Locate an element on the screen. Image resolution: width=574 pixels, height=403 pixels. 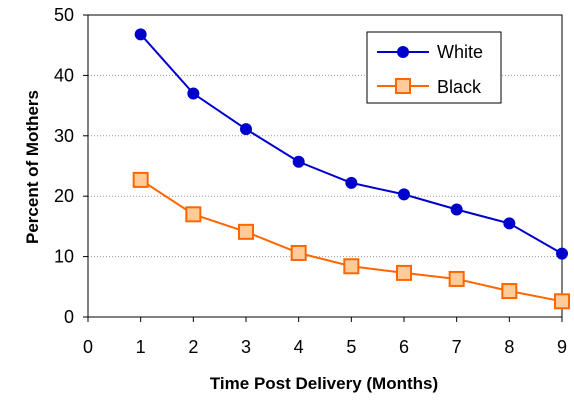
x-tick-label: 8 is located at coordinates (509, 347).